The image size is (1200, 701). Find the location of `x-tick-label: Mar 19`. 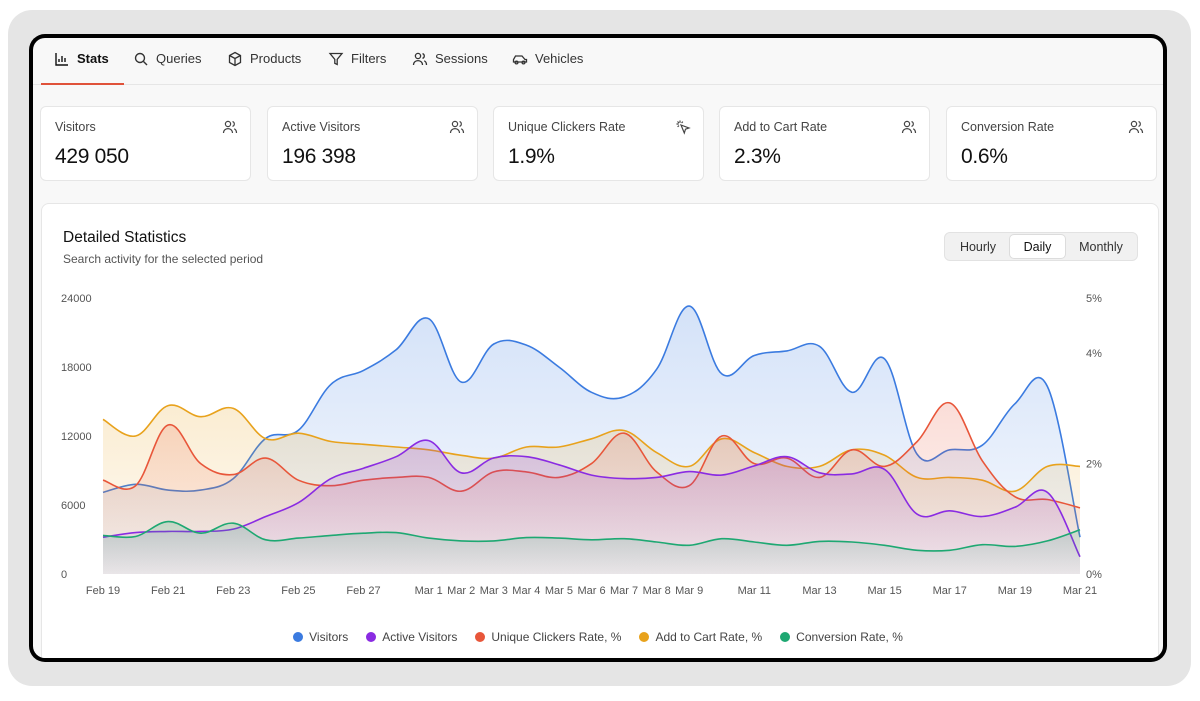

x-tick-label: Mar 19 is located at coordinates (1015, 591).